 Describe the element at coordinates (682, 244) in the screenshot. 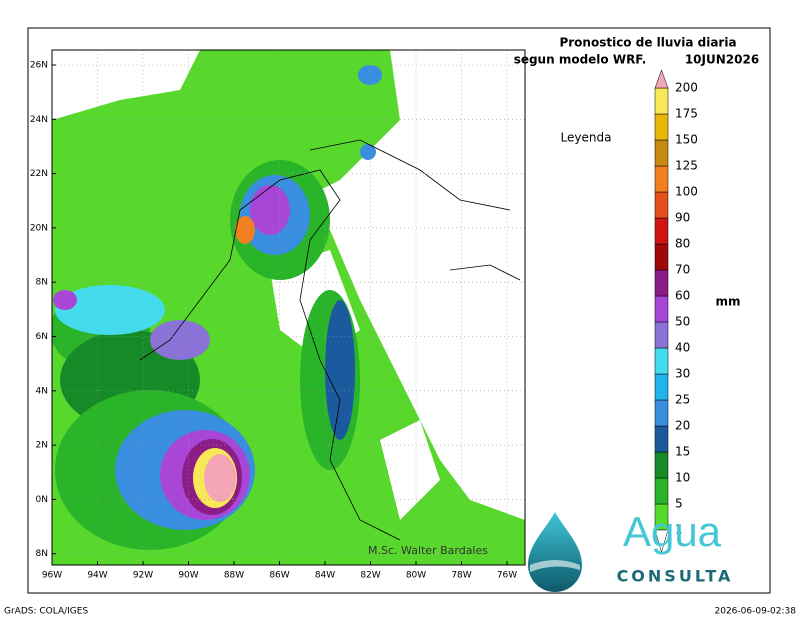

I see `colorbar-label: 80` at that location.